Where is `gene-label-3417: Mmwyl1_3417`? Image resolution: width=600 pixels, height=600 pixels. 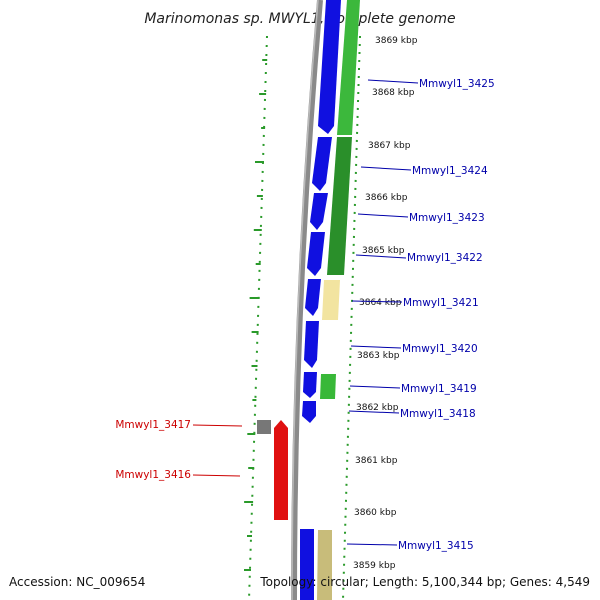 gene-label-3417: Mmwyl1_3417 is located at coordinates (153, 425).